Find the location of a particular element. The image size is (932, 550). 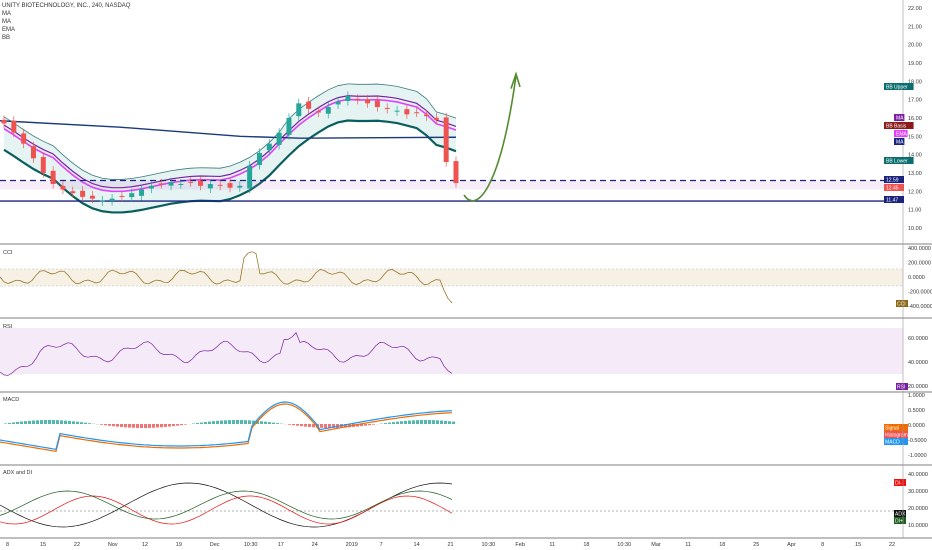

adx-label: ADX and DI is located at coordinates (18, 473).